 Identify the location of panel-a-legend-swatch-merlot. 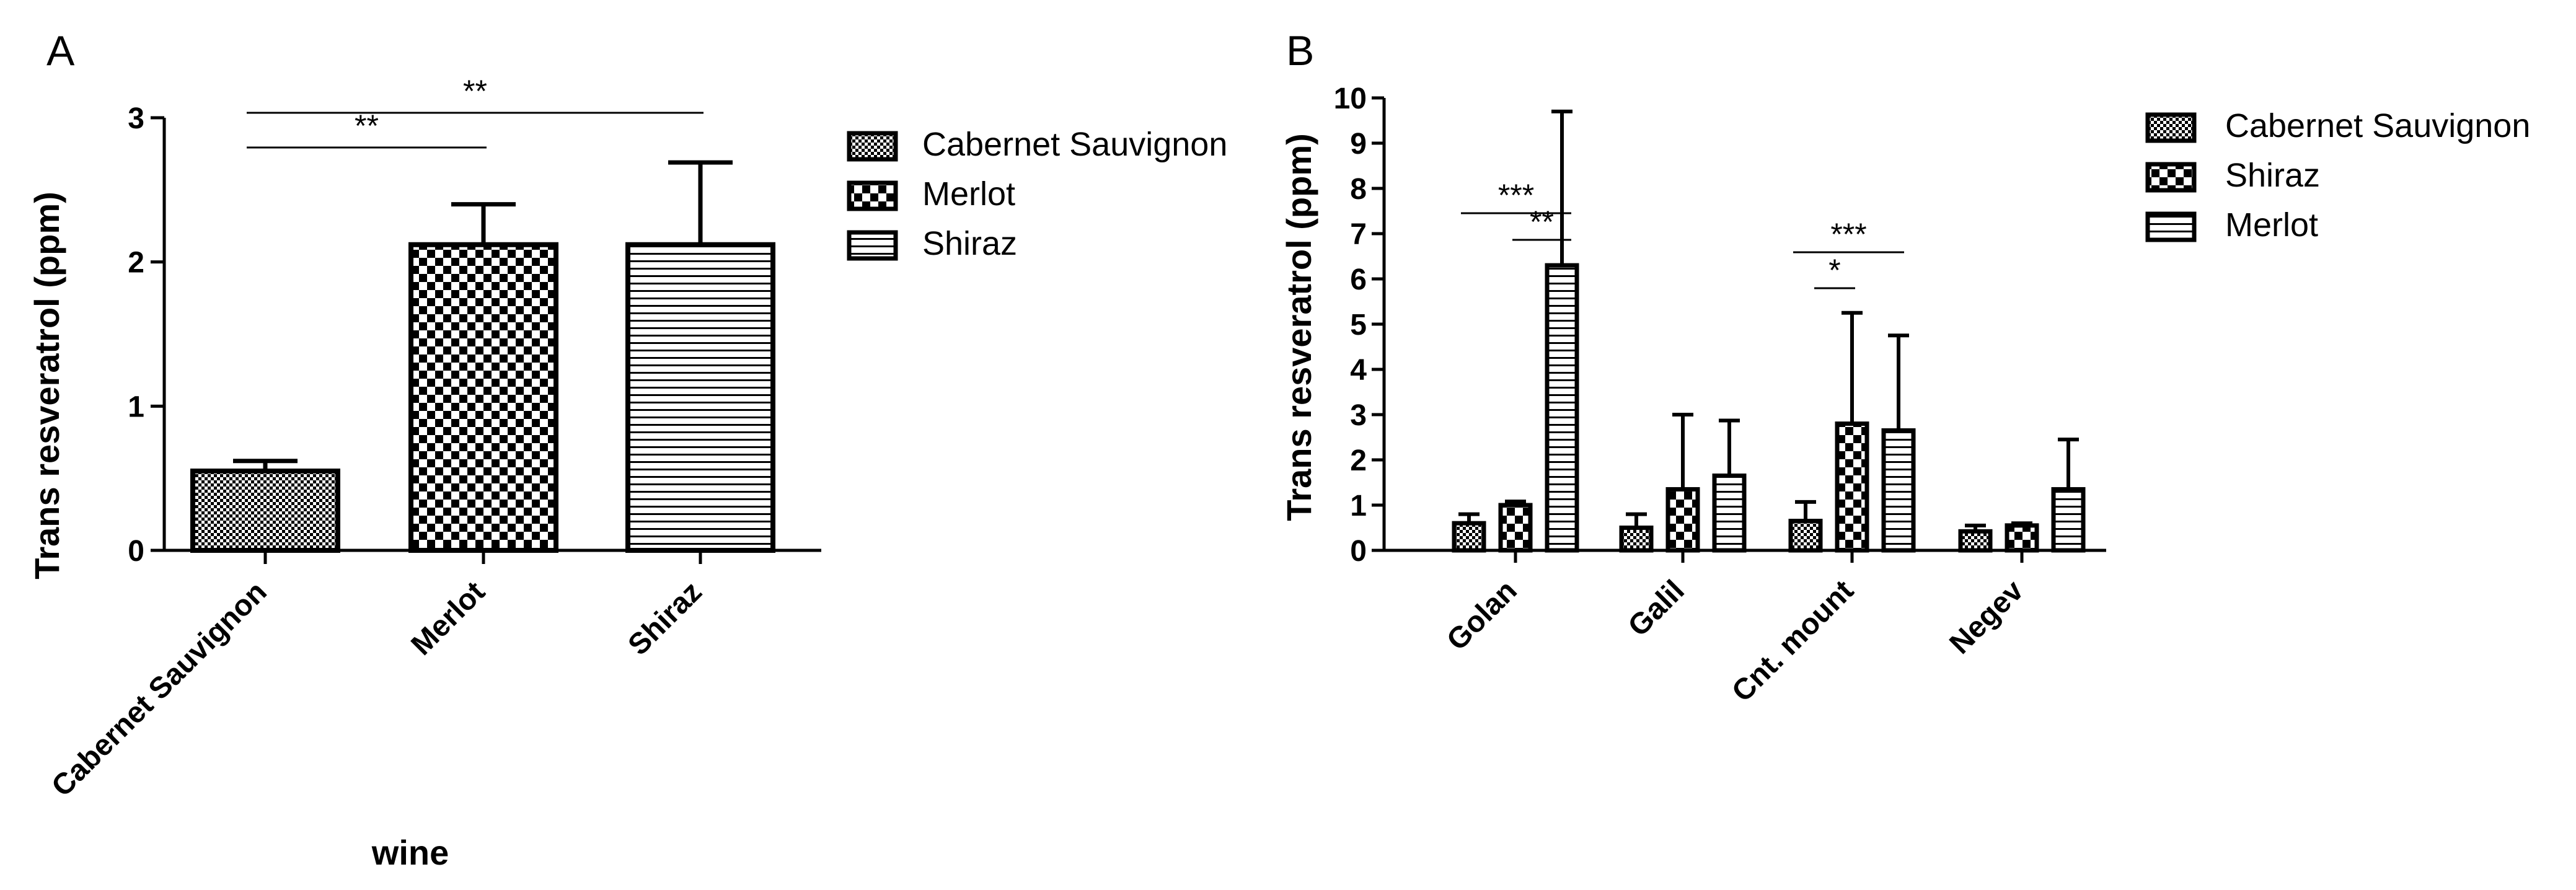
(872, 195).